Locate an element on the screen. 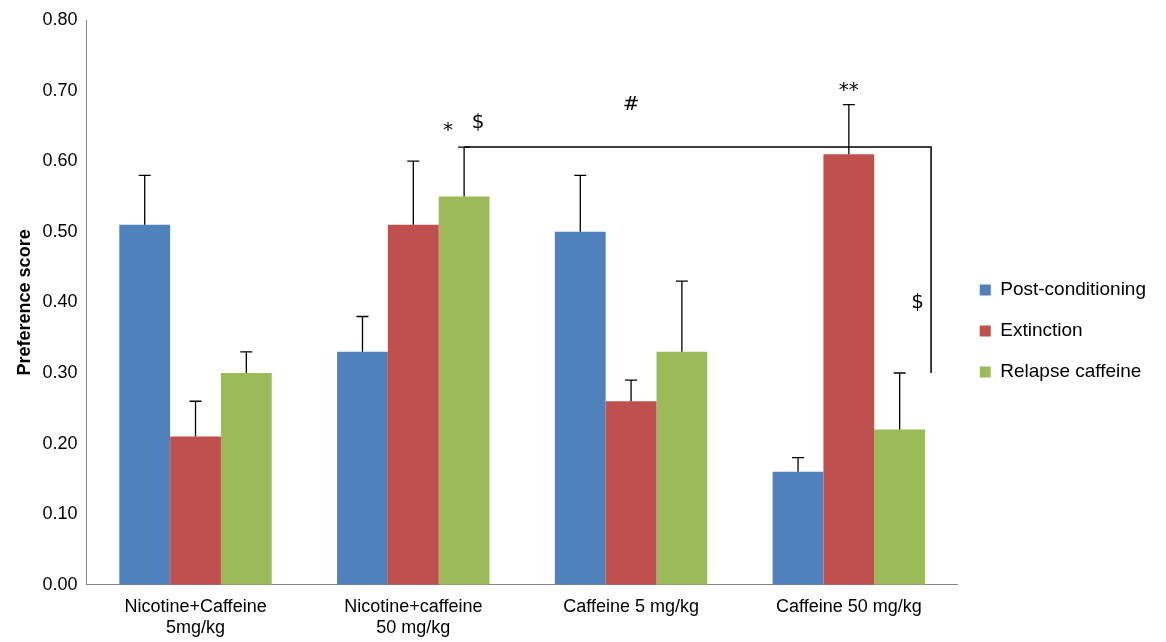 The width and height of the screenshot is (1166, 642). x-tick-label: Caffeine 50 mg/kg is located at coordinates (848, 605).